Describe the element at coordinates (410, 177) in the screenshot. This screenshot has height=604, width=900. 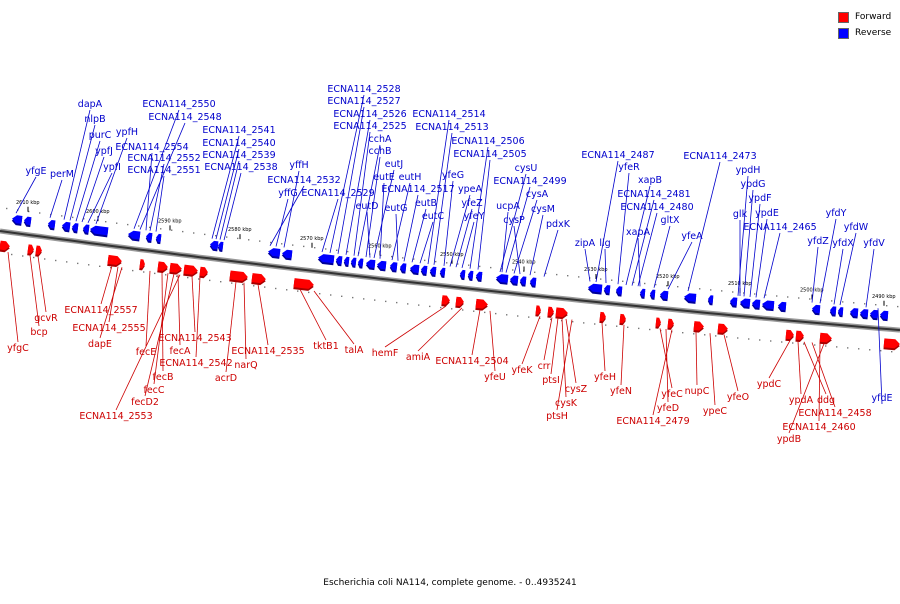
I see `reverse-gene-label: eutH` at that location.